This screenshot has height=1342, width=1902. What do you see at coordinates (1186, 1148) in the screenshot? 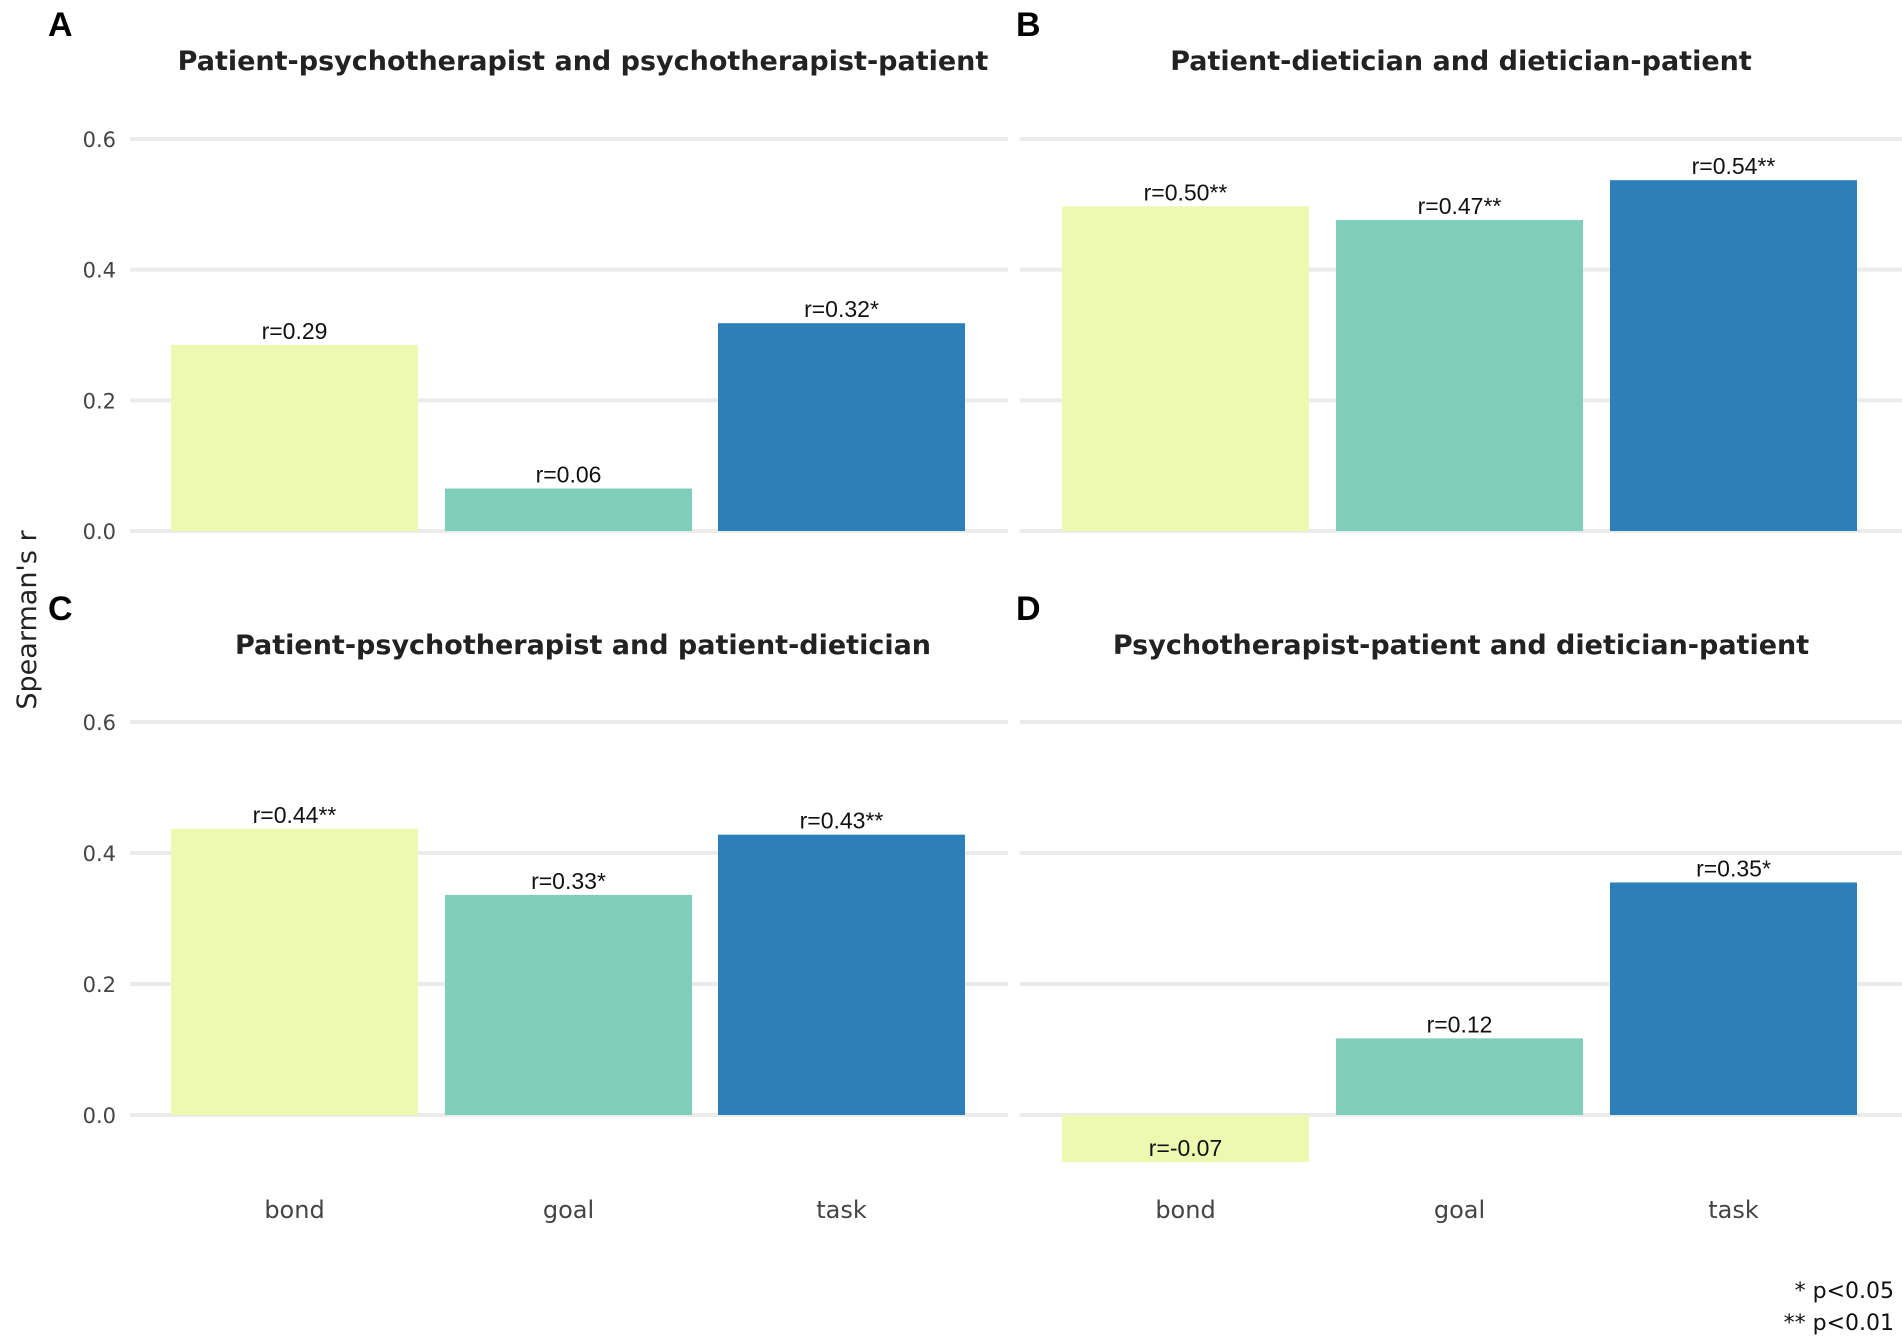
I see `bar-value-label: r=-0.07` at bounding box center [1186, 1148].